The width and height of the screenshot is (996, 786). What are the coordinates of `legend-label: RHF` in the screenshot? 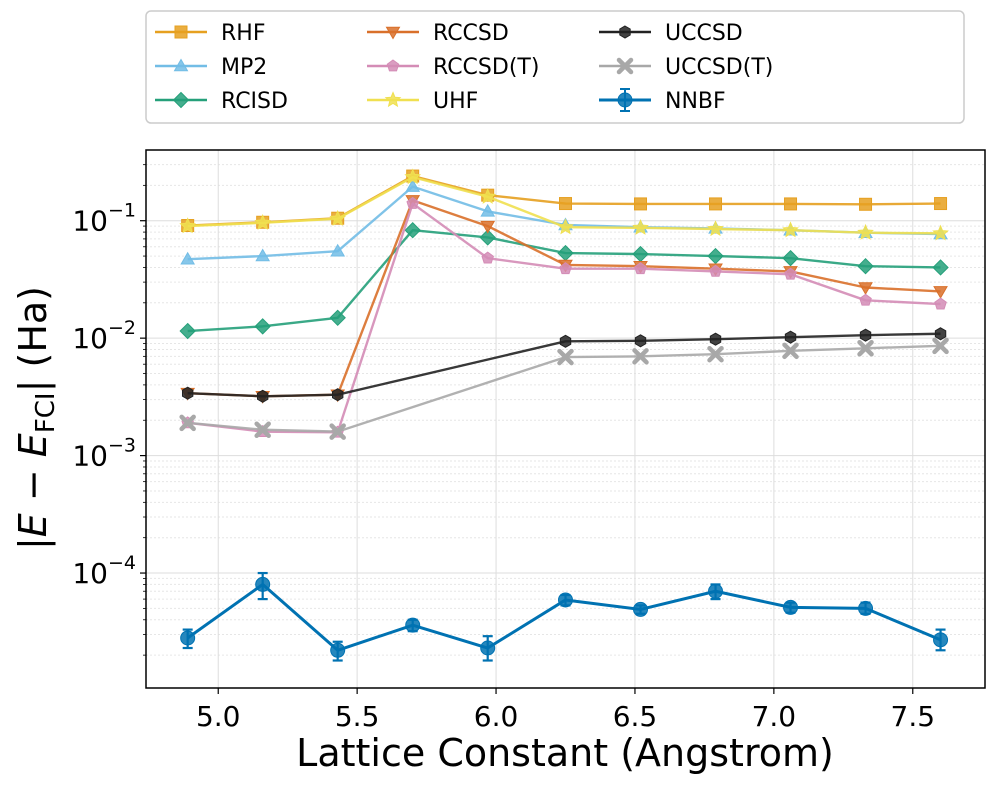 It's located at (243, 33).